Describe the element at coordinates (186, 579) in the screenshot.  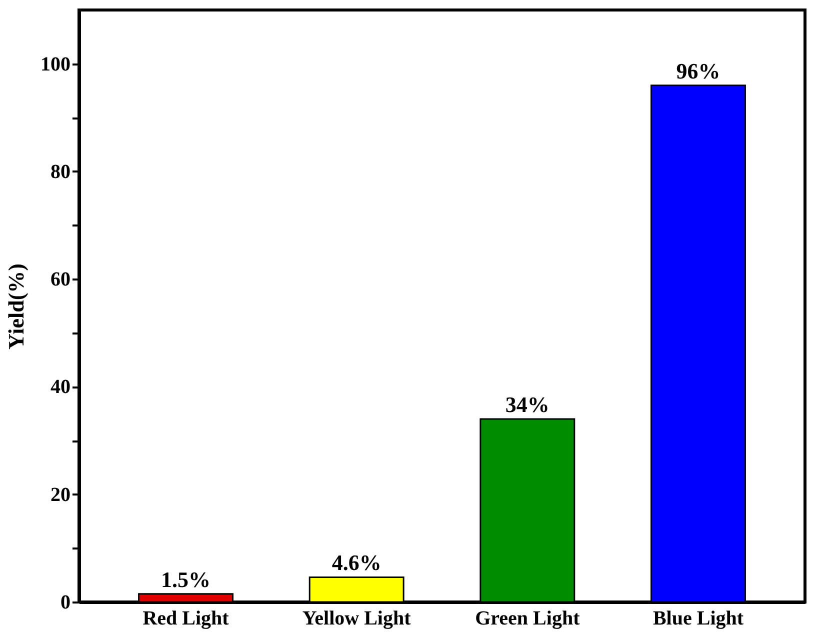
I see `data-label: 1.5%` at that location.